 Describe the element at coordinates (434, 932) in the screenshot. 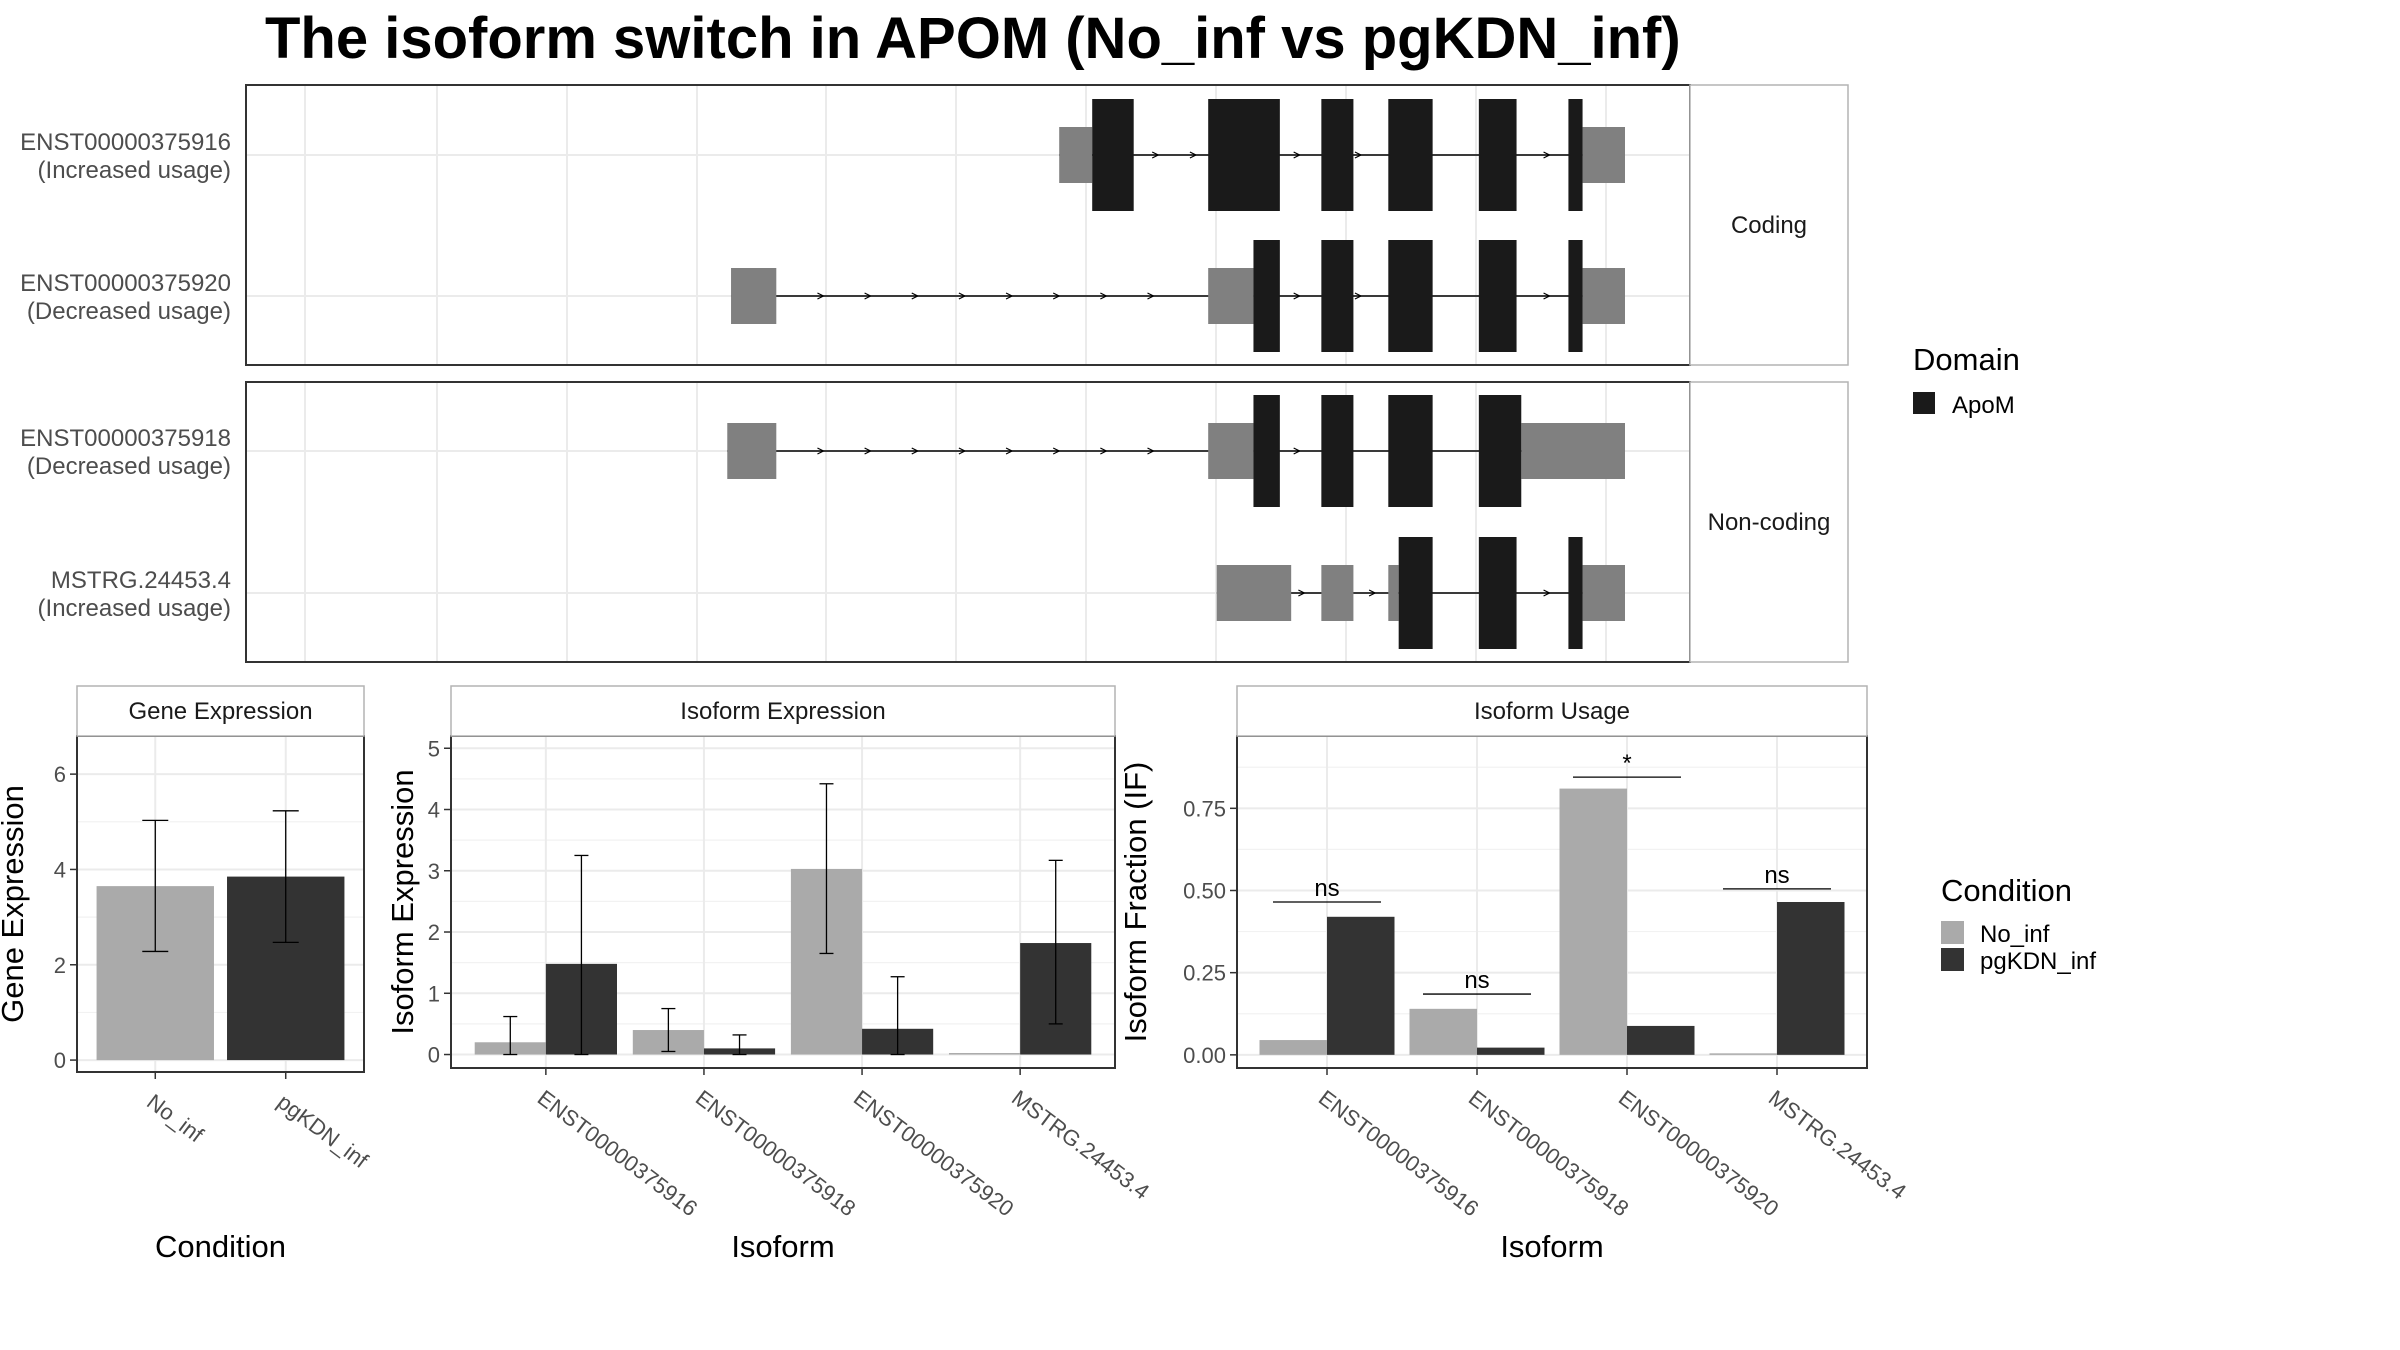

I see `y-tick-label: 2` at that location.